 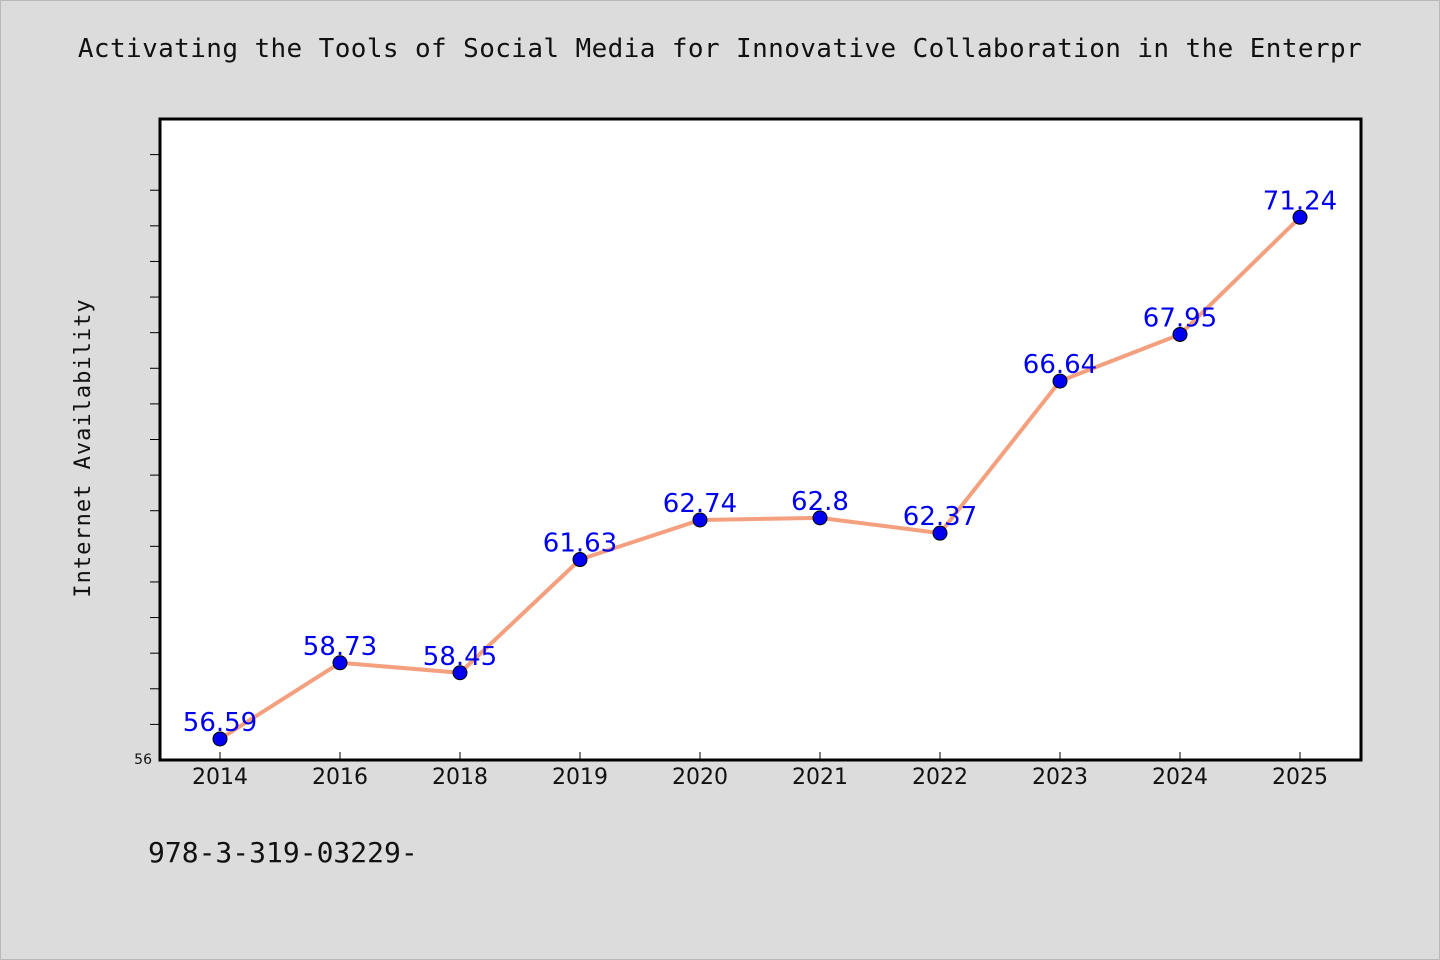 What do you see at coordinates (700, 777) in the screenshot?
I see `x-tick-label: 2020` at bounding box center [700, 777].